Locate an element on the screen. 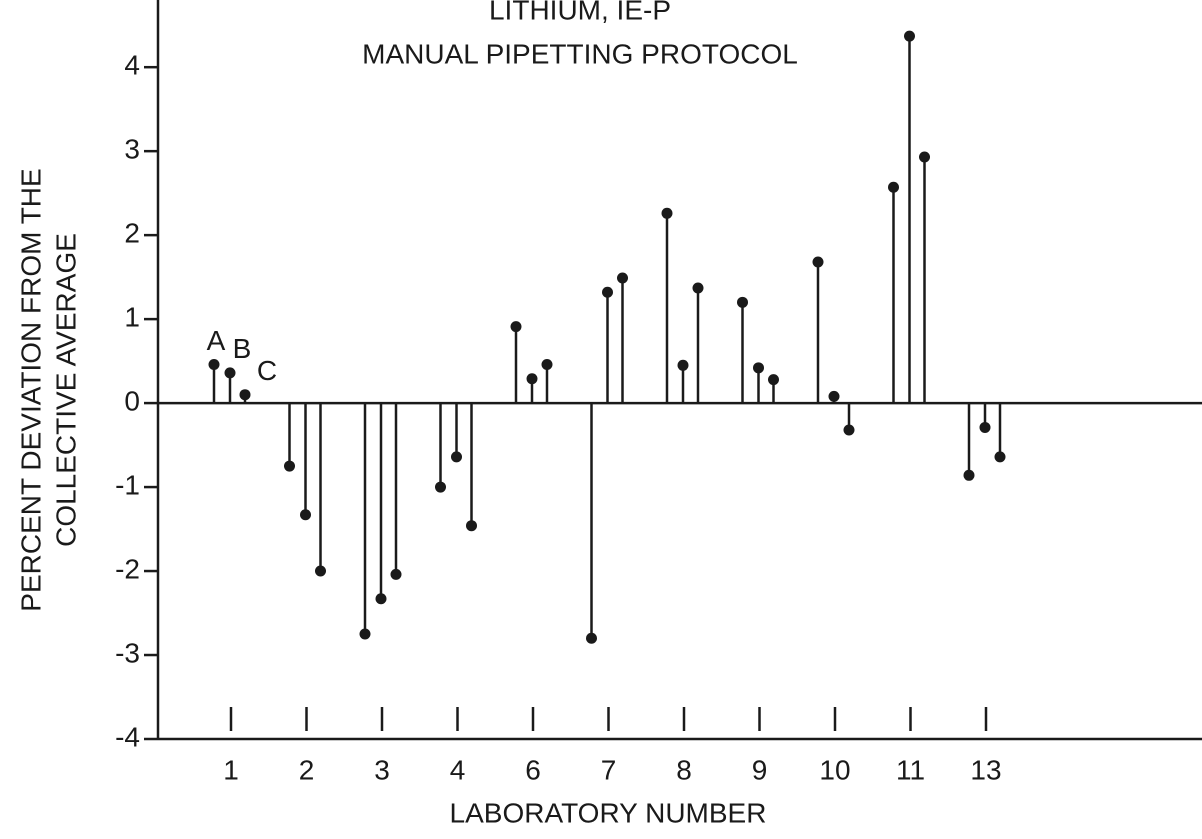 The width and height of the screenshot is (1202, 839). x-tick-label: 4 is located at coordinates (458, 769).